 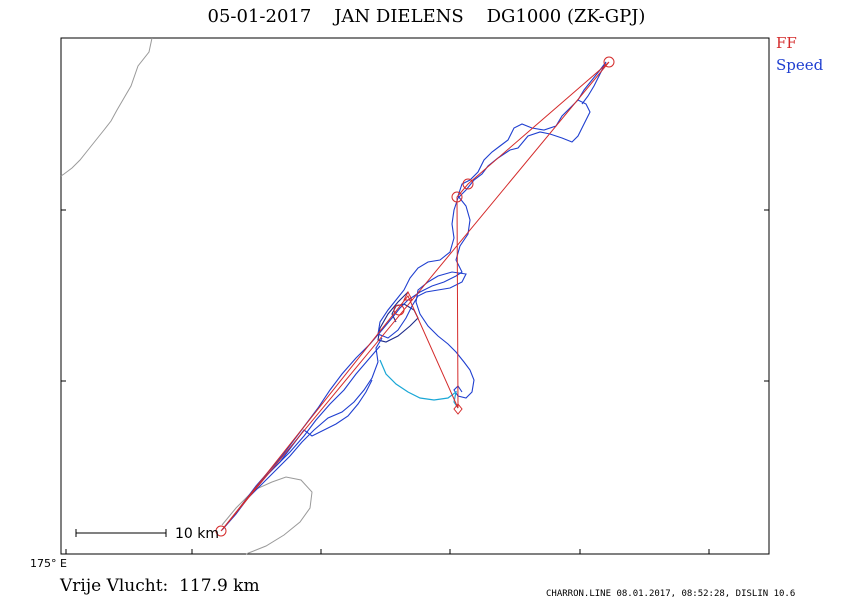 What do you see at coordinates (408, 295) in the screenshot?
I see `turnpoint-triangle` at bounding box center [408, 295].